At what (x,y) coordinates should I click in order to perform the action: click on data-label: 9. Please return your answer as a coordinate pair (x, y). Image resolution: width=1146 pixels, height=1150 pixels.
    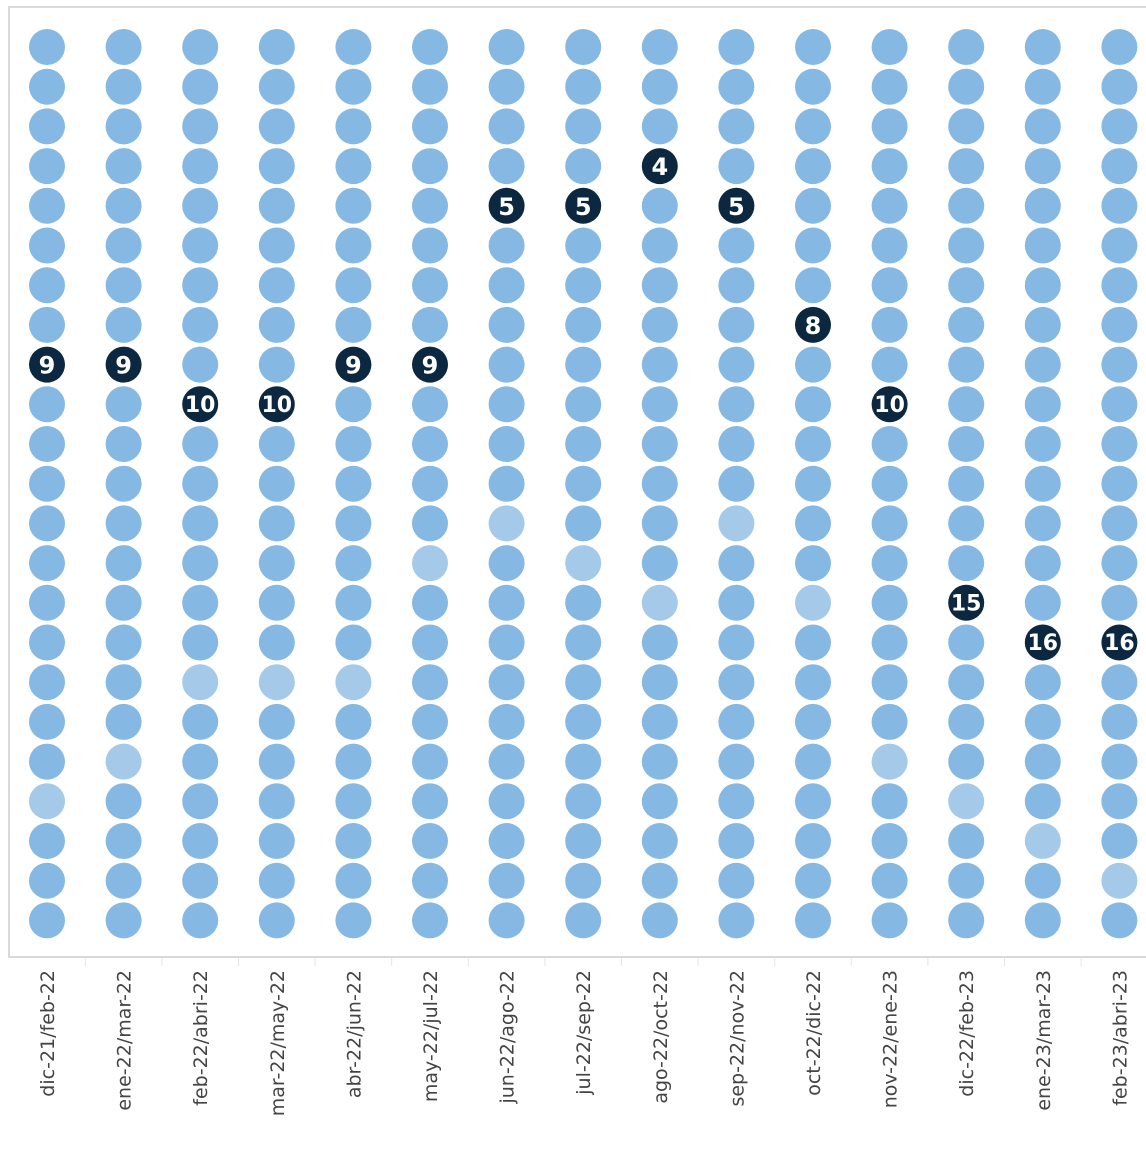
    Looking at the image, I should click on (430, 366).